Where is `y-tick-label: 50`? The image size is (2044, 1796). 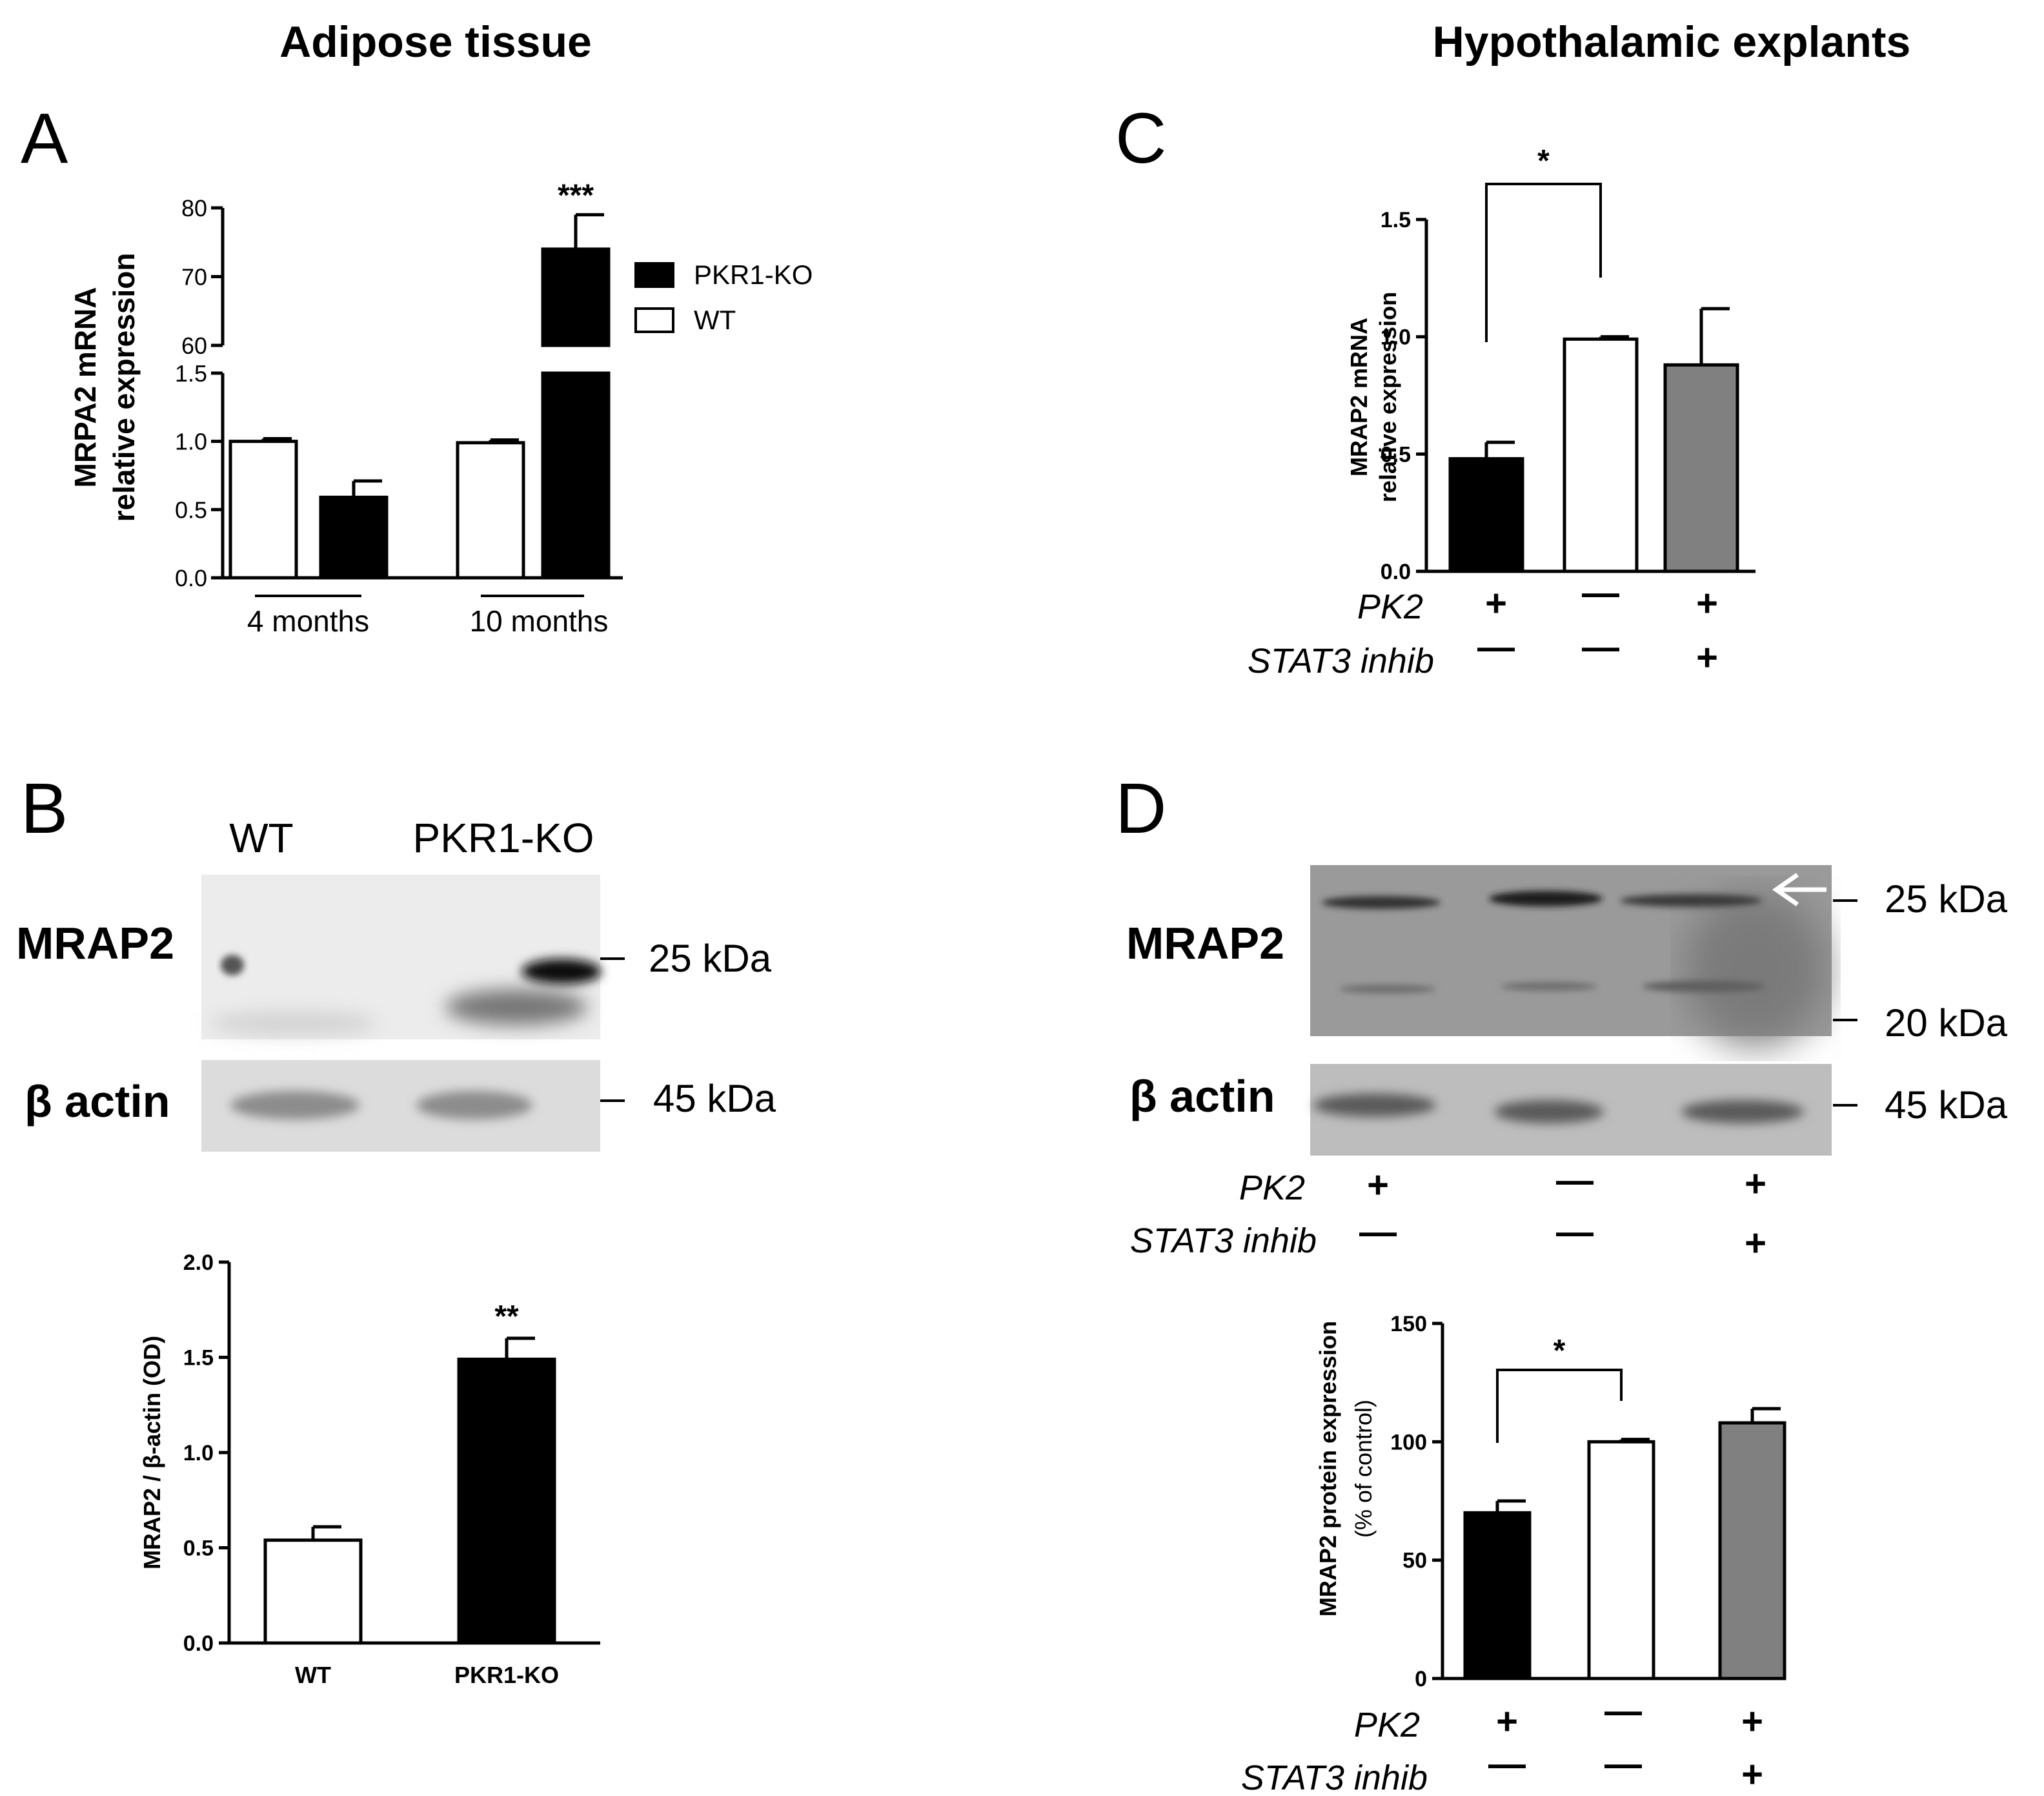
y-tick-label: 50 is located at coordinates (1414, 1561).